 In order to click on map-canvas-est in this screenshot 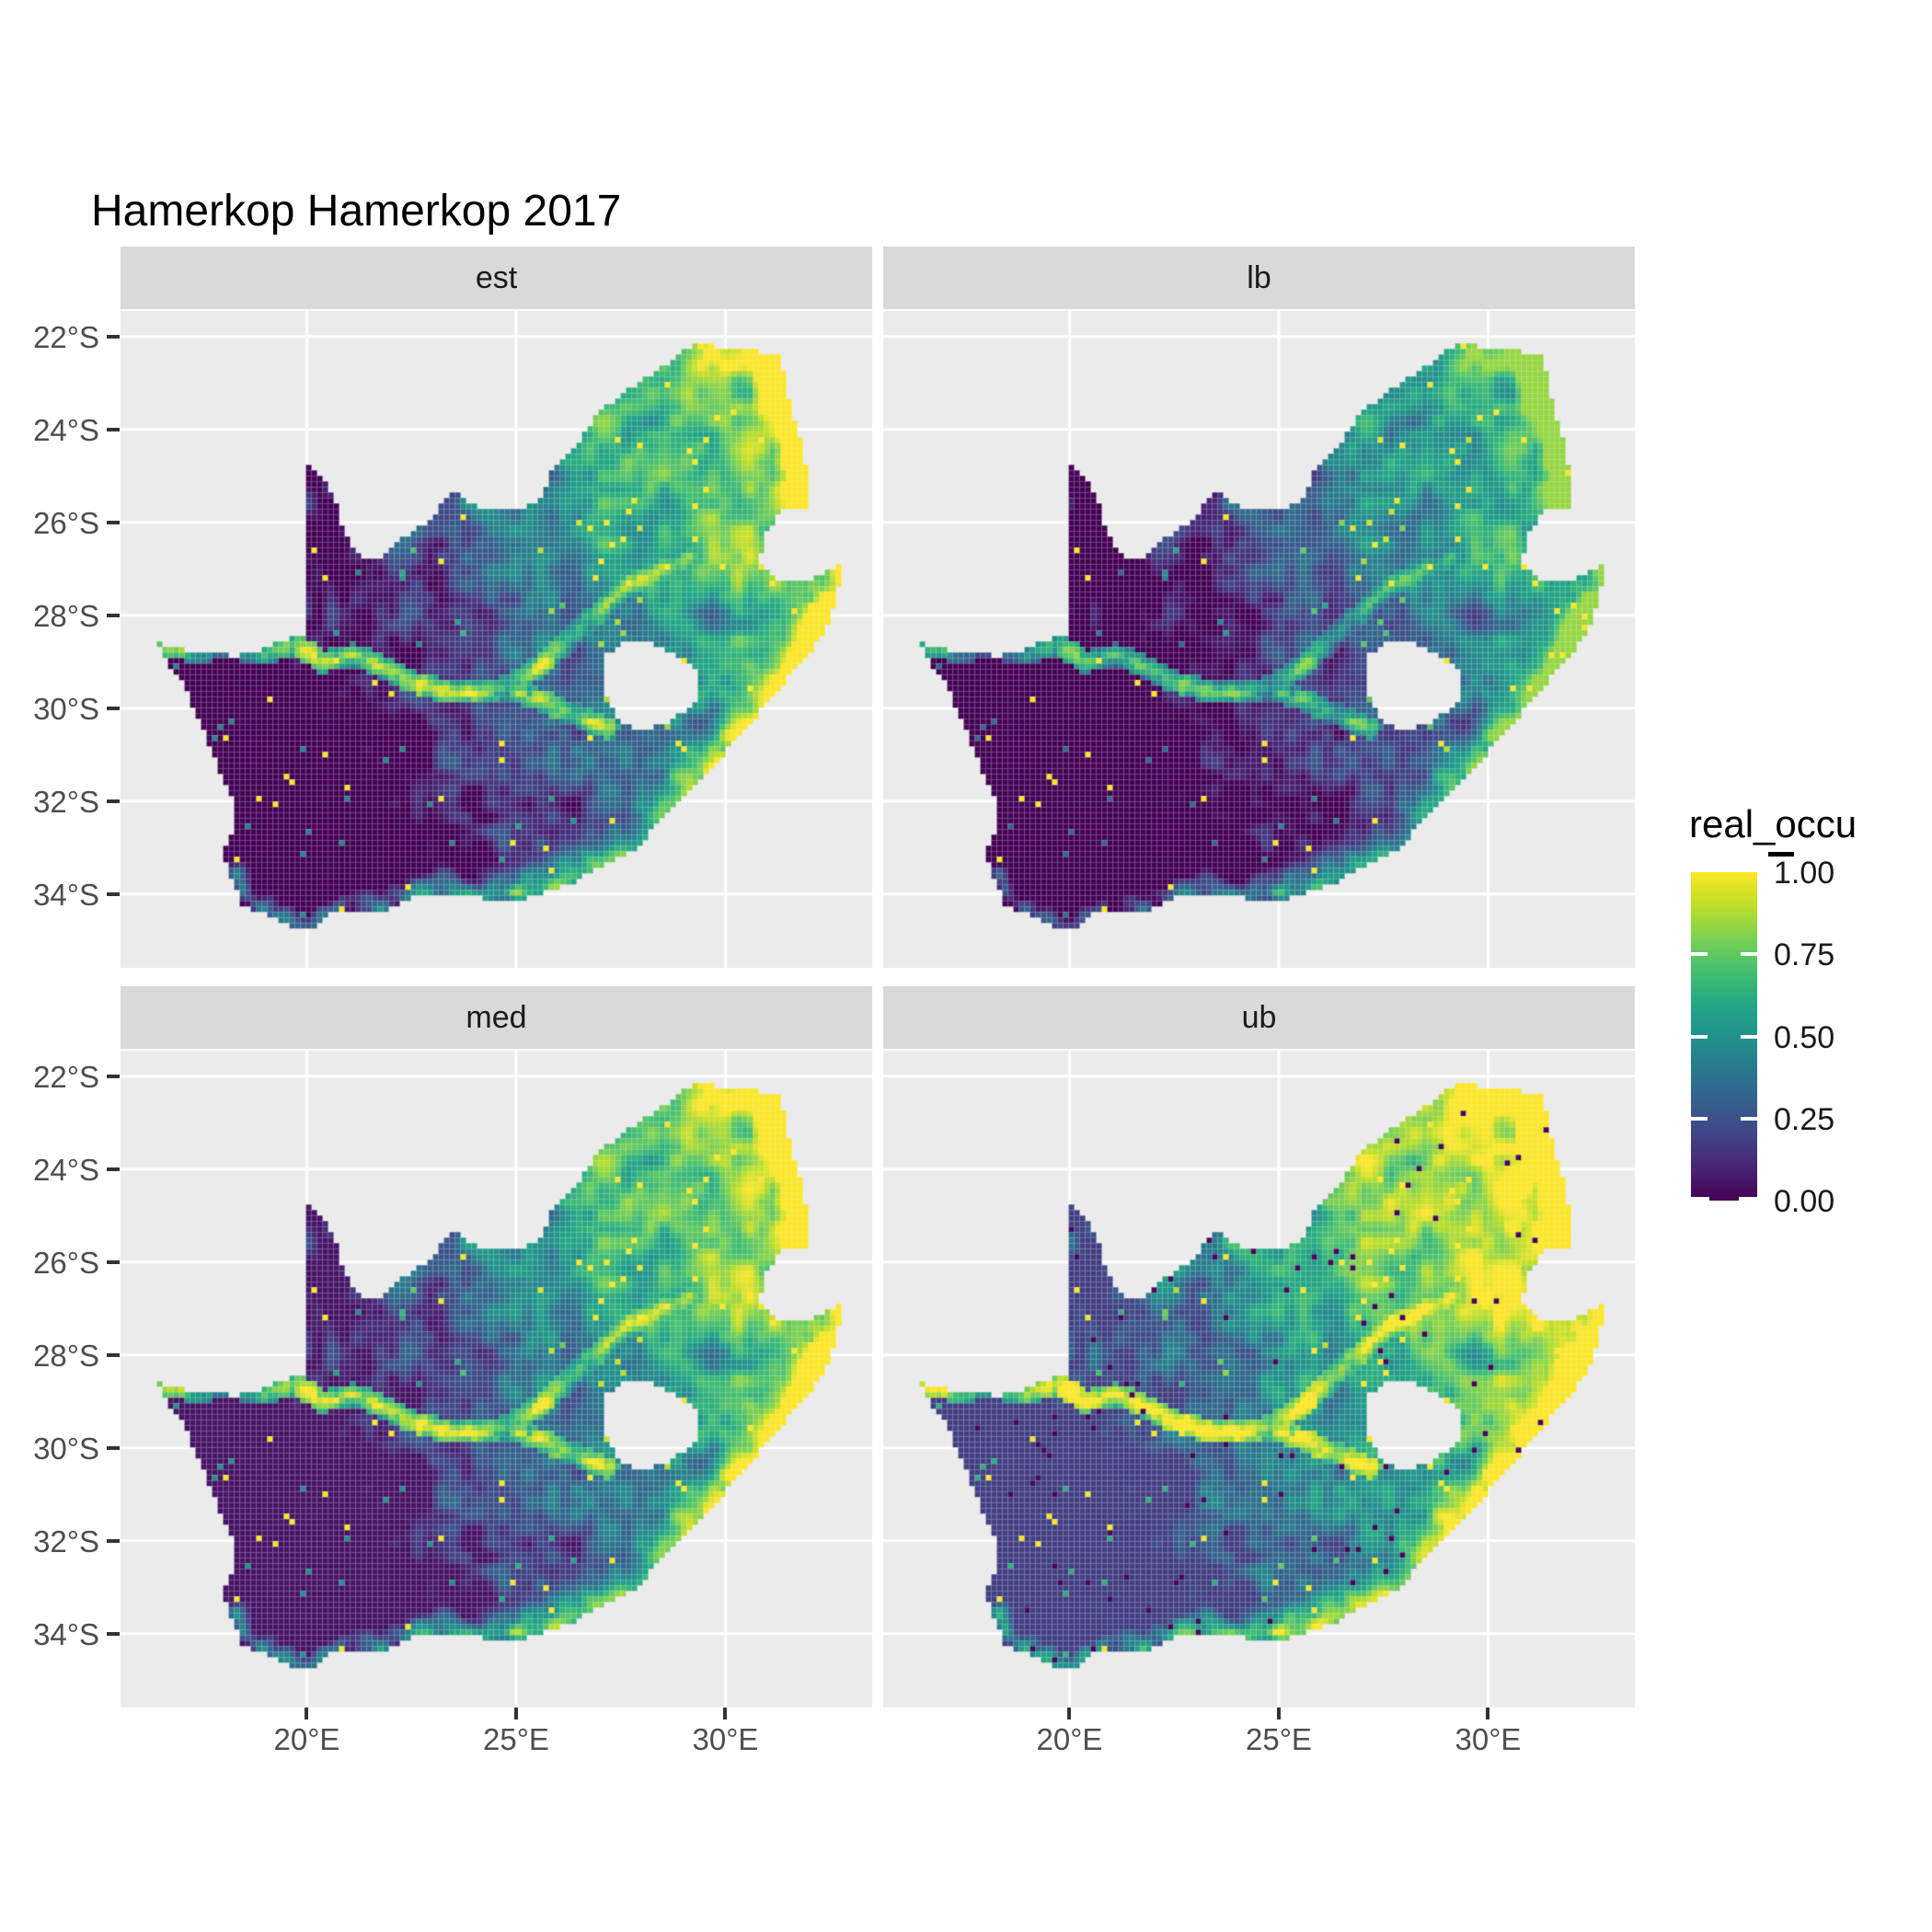, I will do `click(496, 639)`.